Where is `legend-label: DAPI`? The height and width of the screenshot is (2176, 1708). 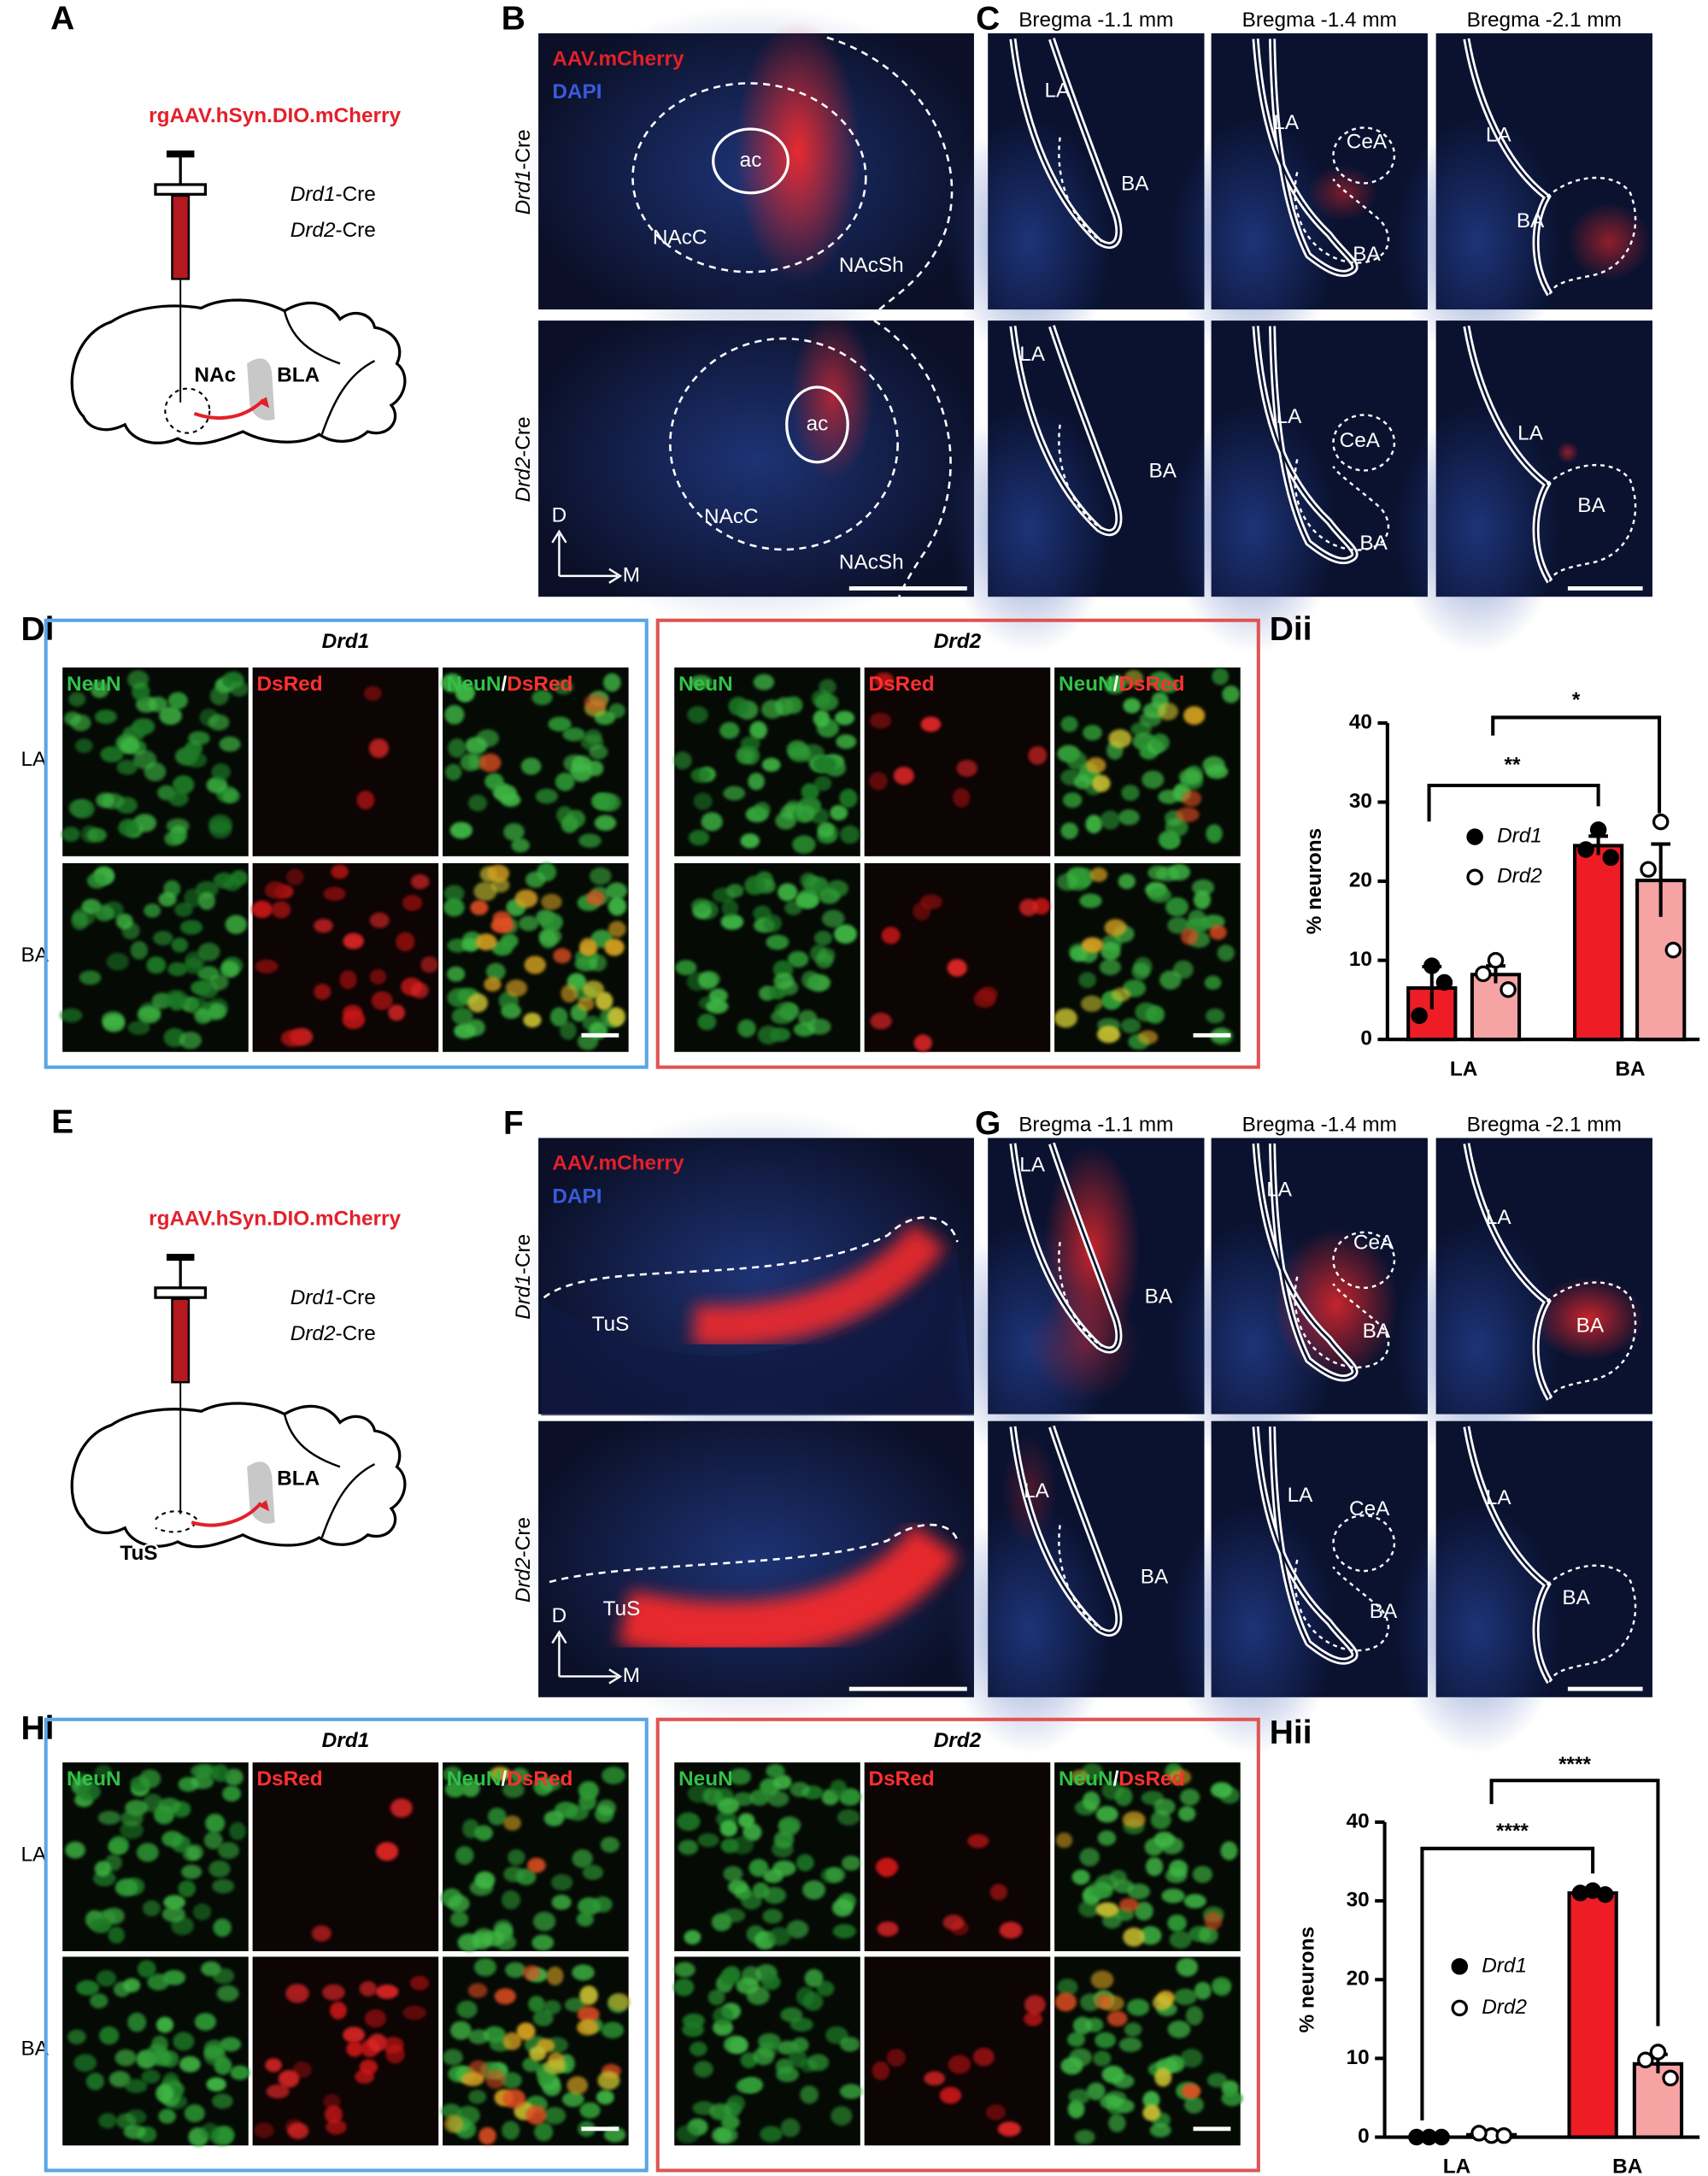
legend-label: DAPI is located at coordinates (577, 1197).